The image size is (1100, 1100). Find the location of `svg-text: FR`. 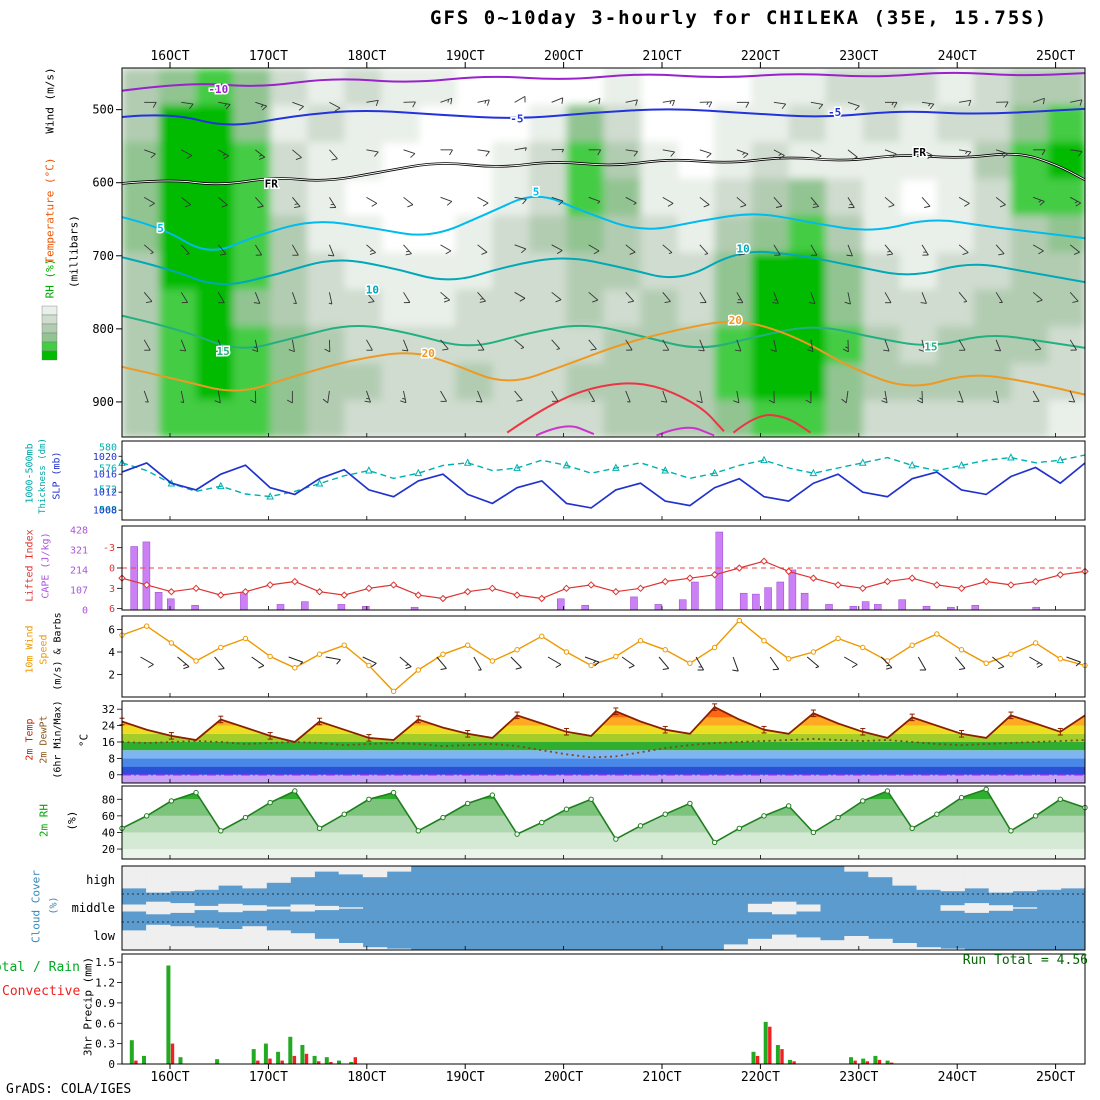

svg-text: FR is located at coordinates (920, 152).